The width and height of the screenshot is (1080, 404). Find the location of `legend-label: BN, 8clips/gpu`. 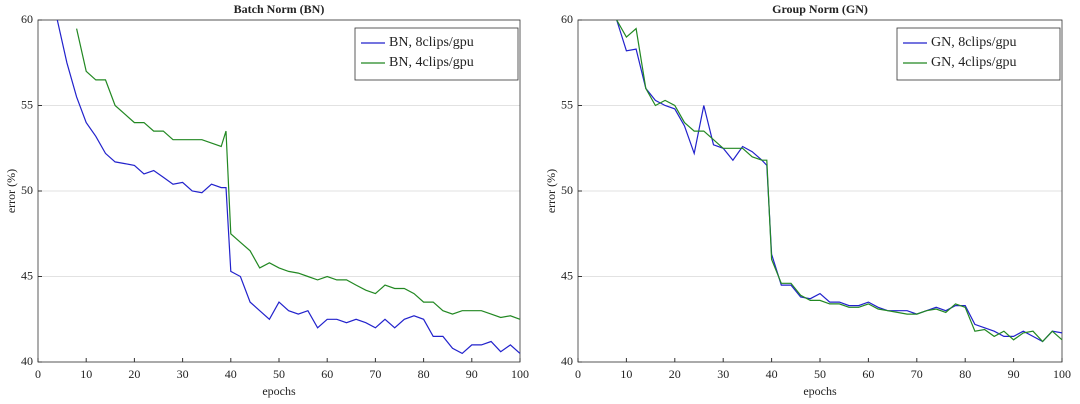

legend-label: BN, 8clips/gpu is located at coordinates (431, 42).